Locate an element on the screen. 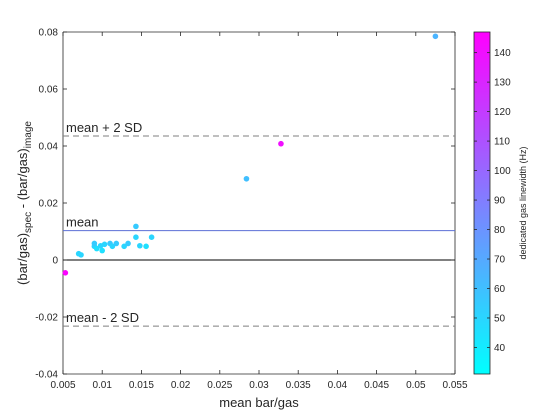  y-tick-label: 0.06 is located at coordinates (49, 90).